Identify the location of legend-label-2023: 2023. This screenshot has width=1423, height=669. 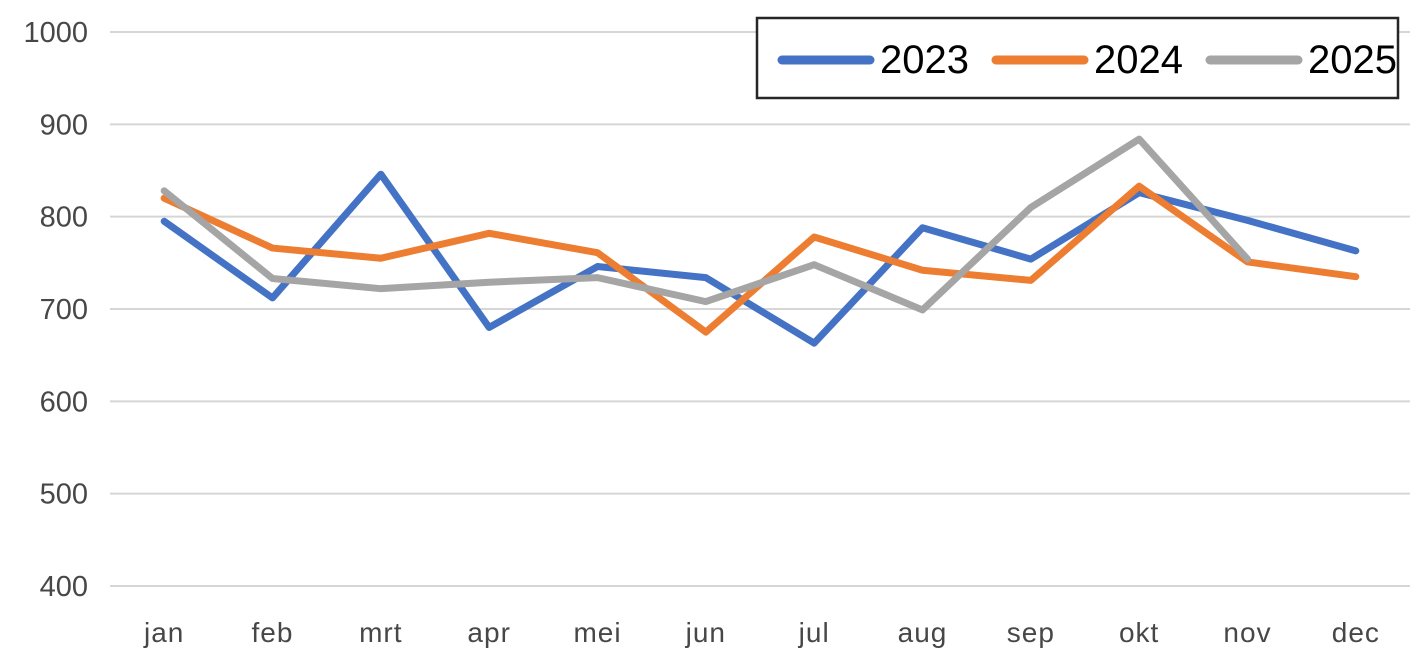
(924, 60).